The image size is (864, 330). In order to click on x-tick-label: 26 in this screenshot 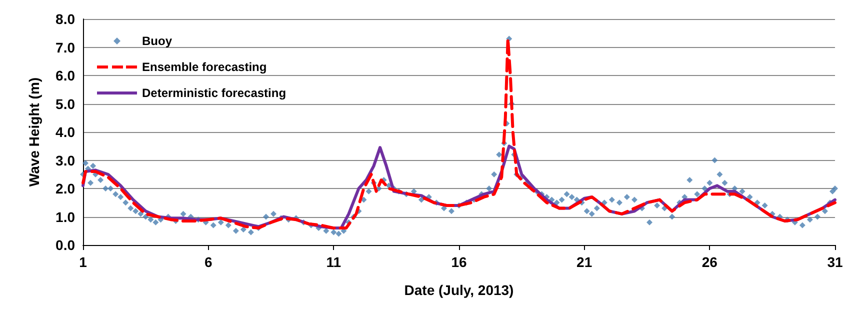, I will do `click(710, 262)`.